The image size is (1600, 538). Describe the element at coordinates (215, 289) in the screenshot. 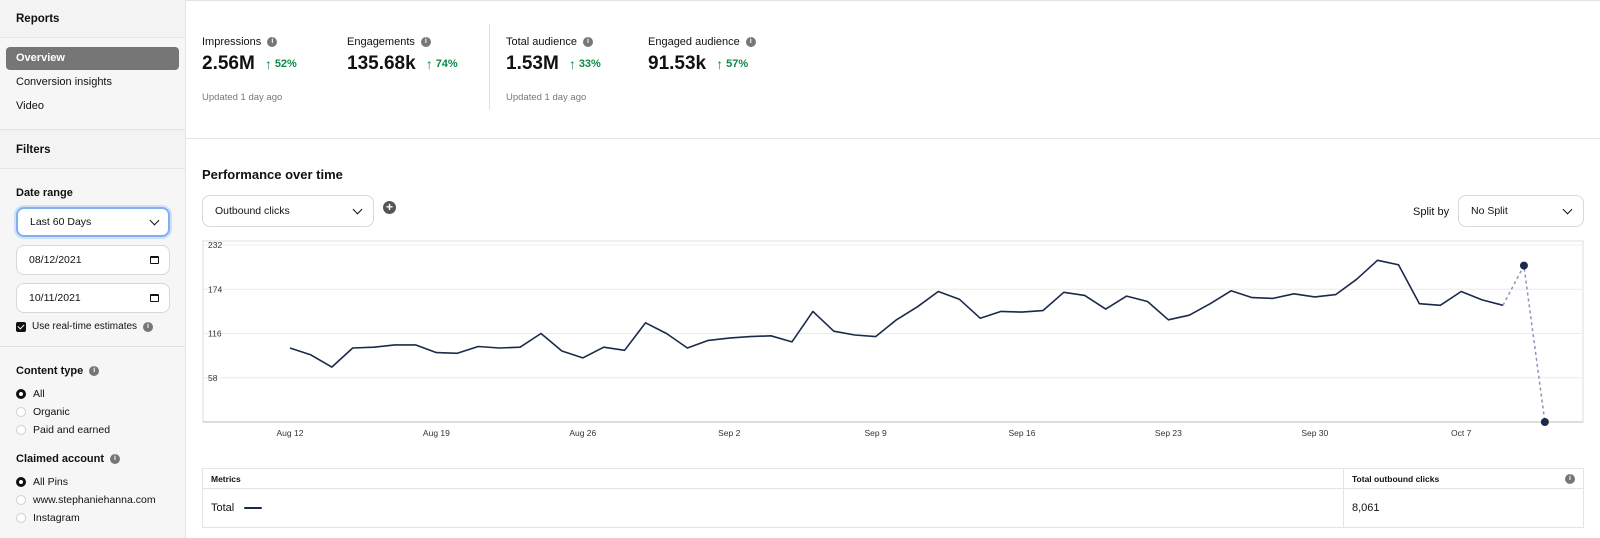

I see `y-tick-label: 174` at that location.